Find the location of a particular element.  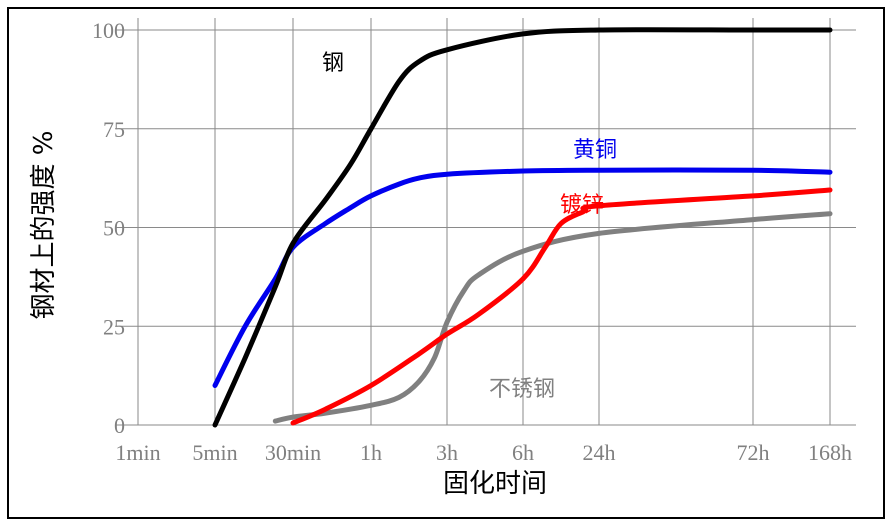

series-label-brass: 黄铜 is located at coordinates (595, 150).